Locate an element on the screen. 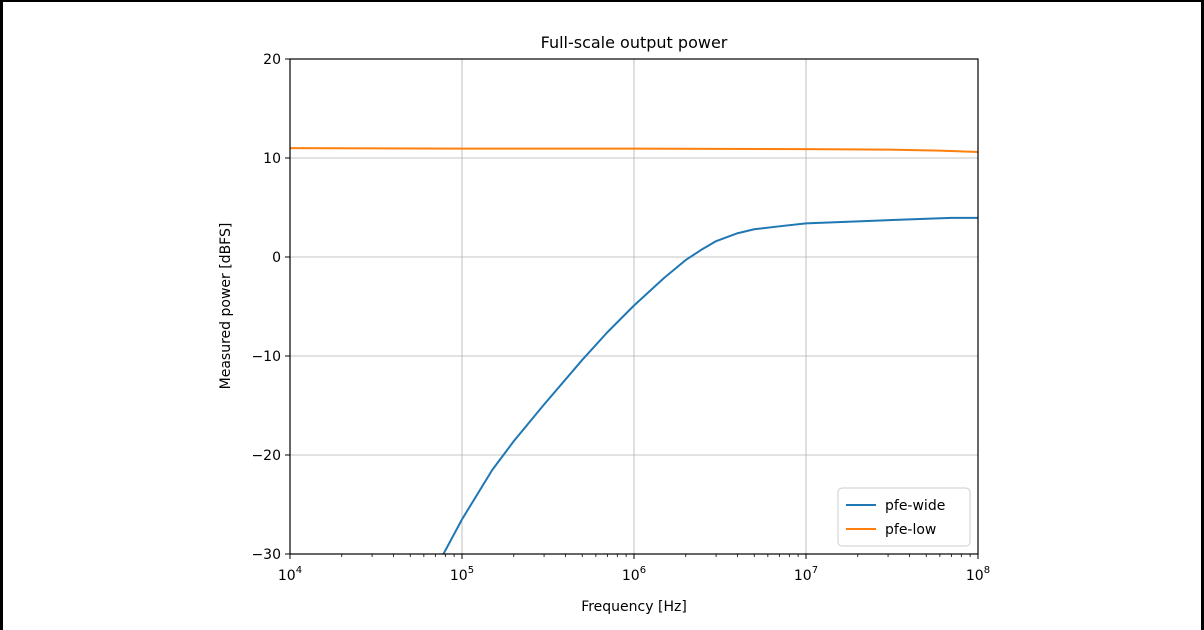 This screenshot has height=630, width=1204. x-tick-label-exponent: 6 is located at coordinates (643, 570).